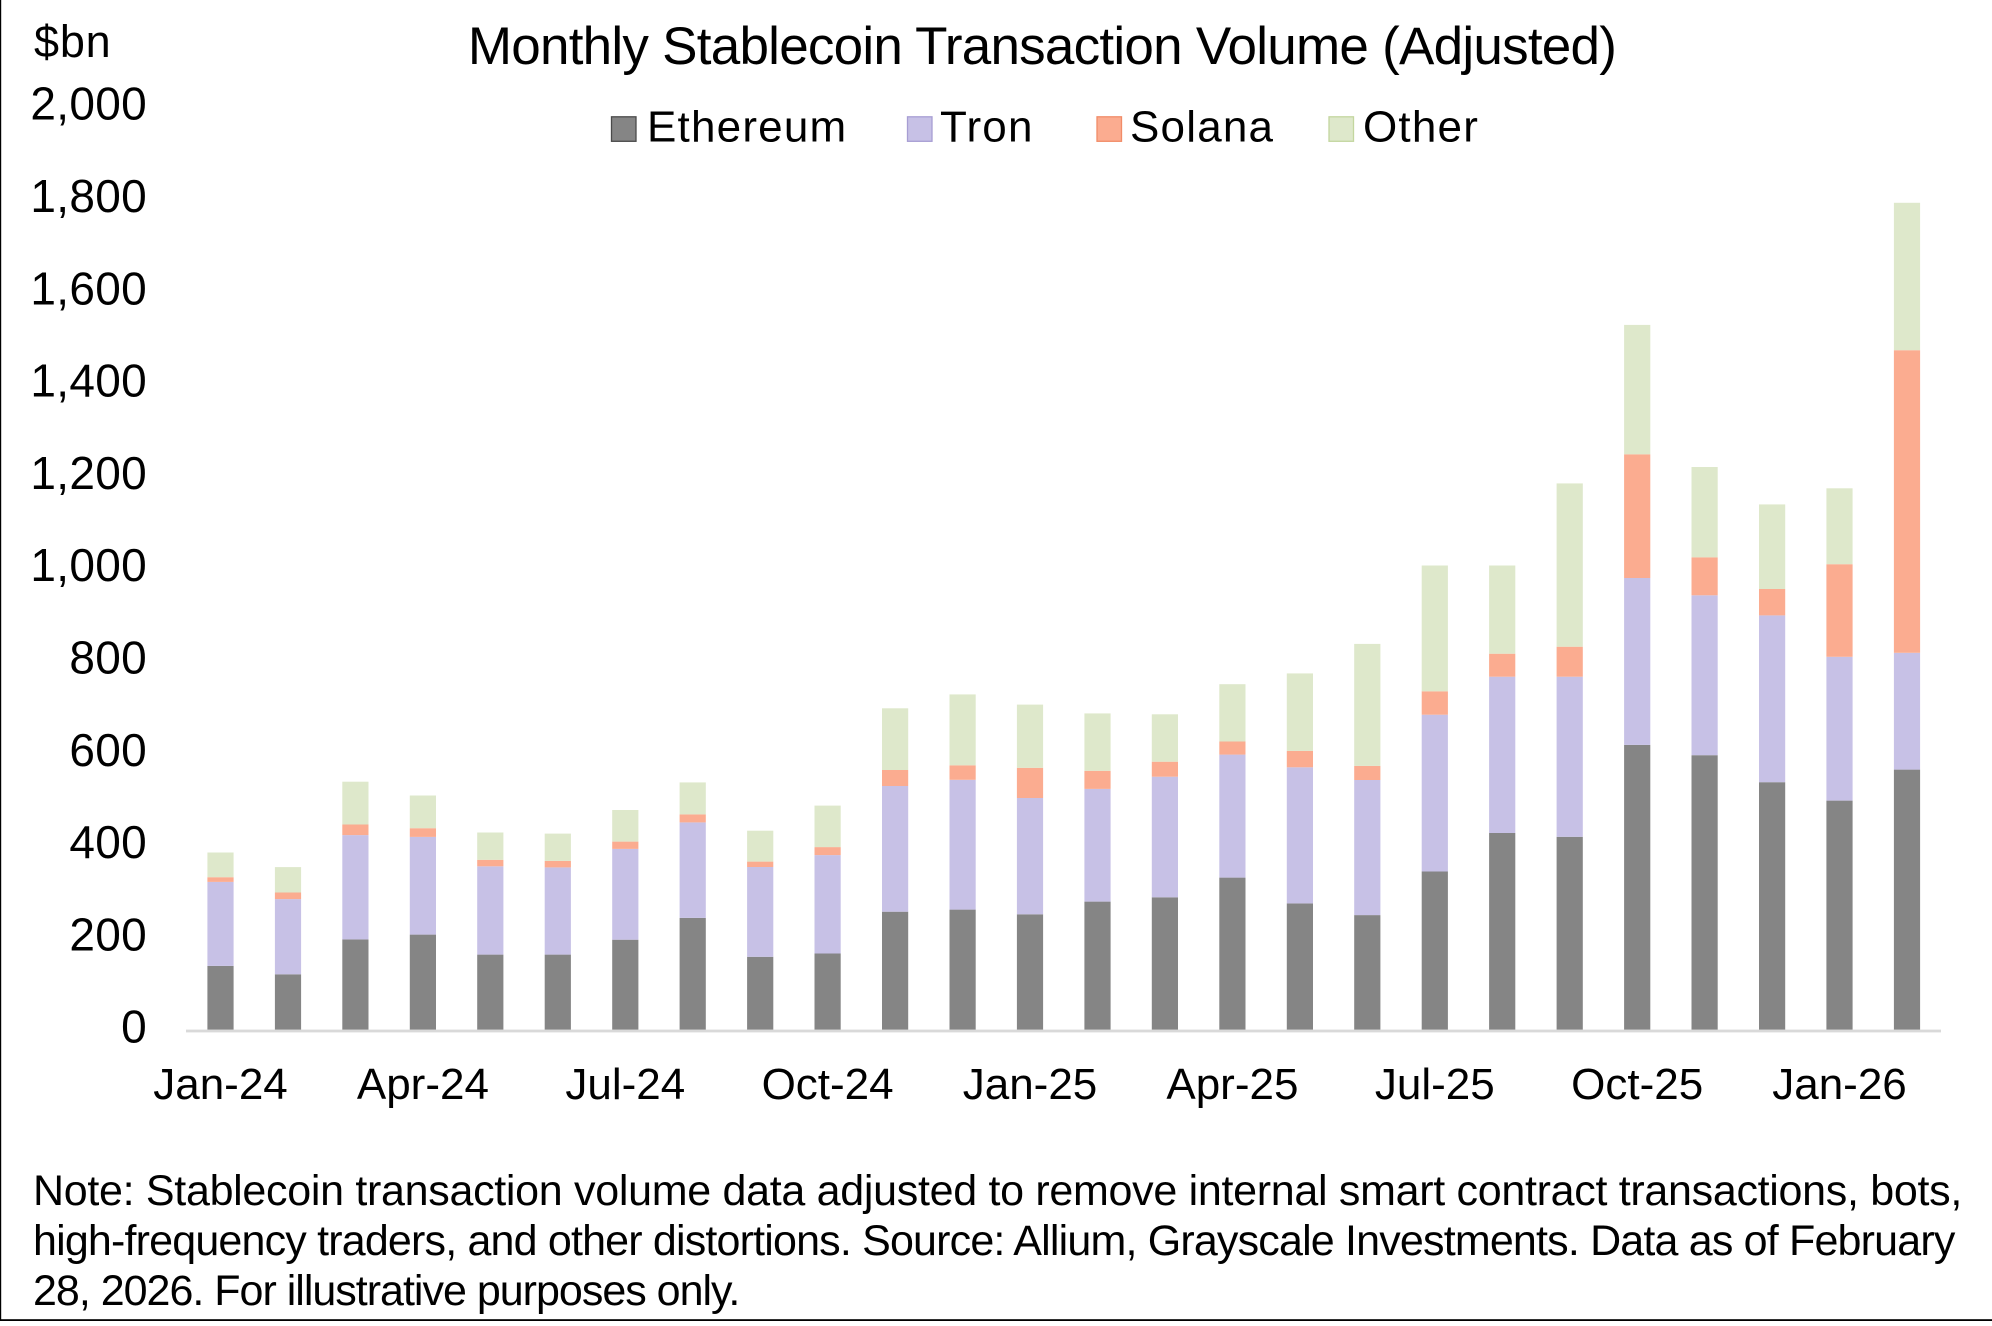  What do you see at coordinates (108, 934) in the screenshot?
I see `svg-text: 200` at bounding box center [108, 934].